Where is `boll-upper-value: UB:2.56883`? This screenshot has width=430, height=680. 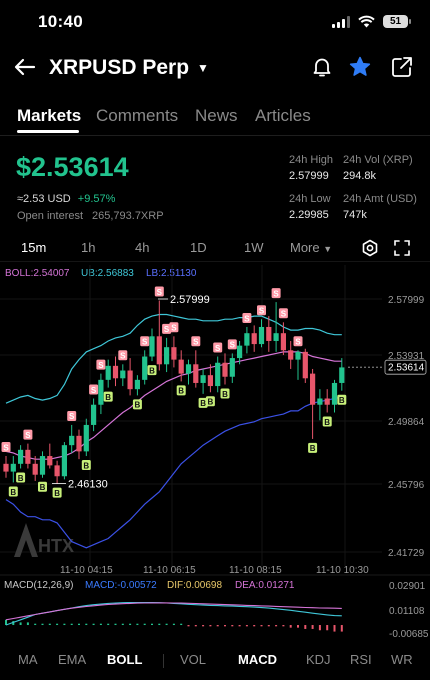 boll-upper-value: UB:2.56883 is located at coordinates (107, 273).